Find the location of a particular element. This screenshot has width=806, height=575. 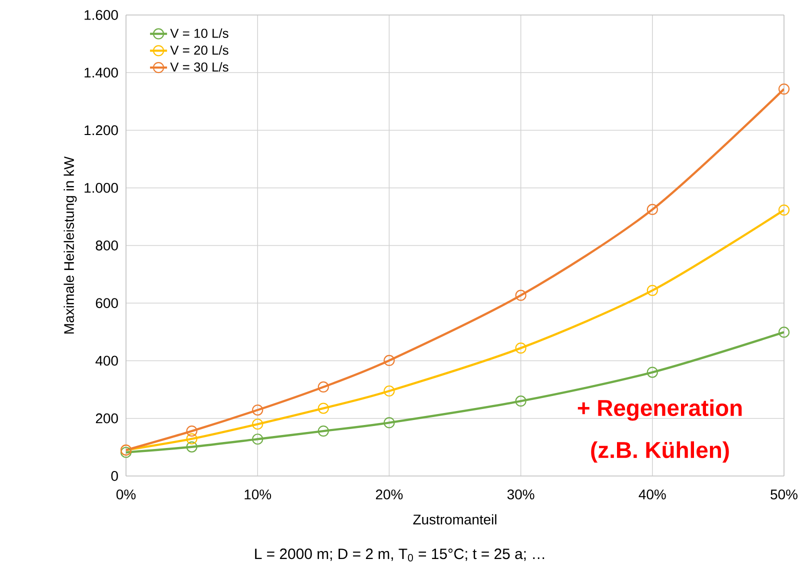

y-tick-label: 0 is located at coordinates (114, 476).